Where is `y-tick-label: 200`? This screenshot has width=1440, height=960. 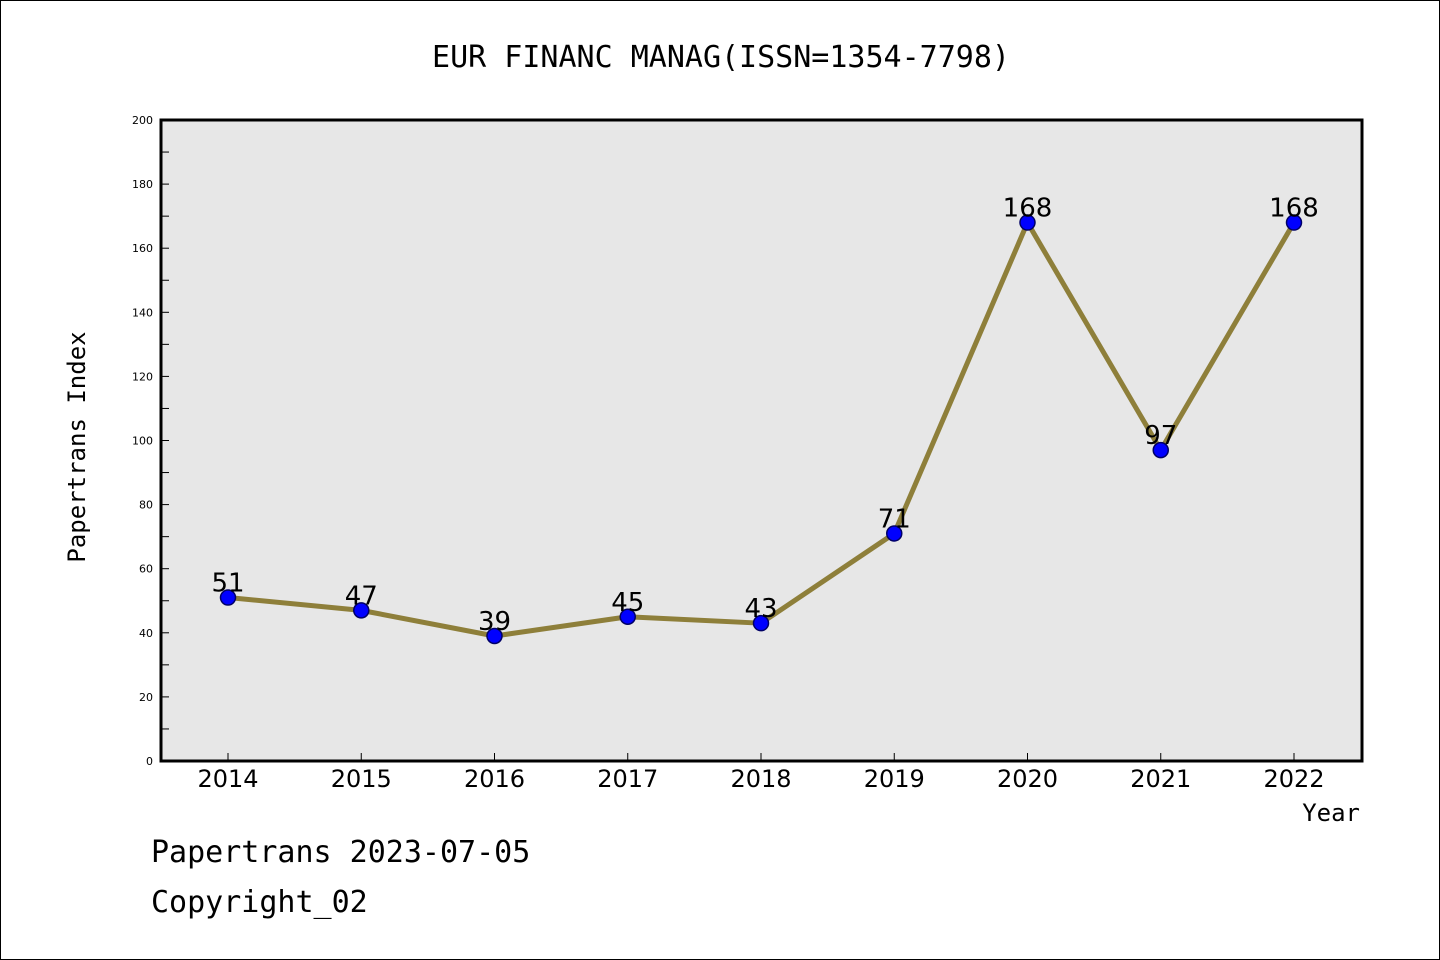 y-tick-label: 200 is located at coordinates (142, 120).